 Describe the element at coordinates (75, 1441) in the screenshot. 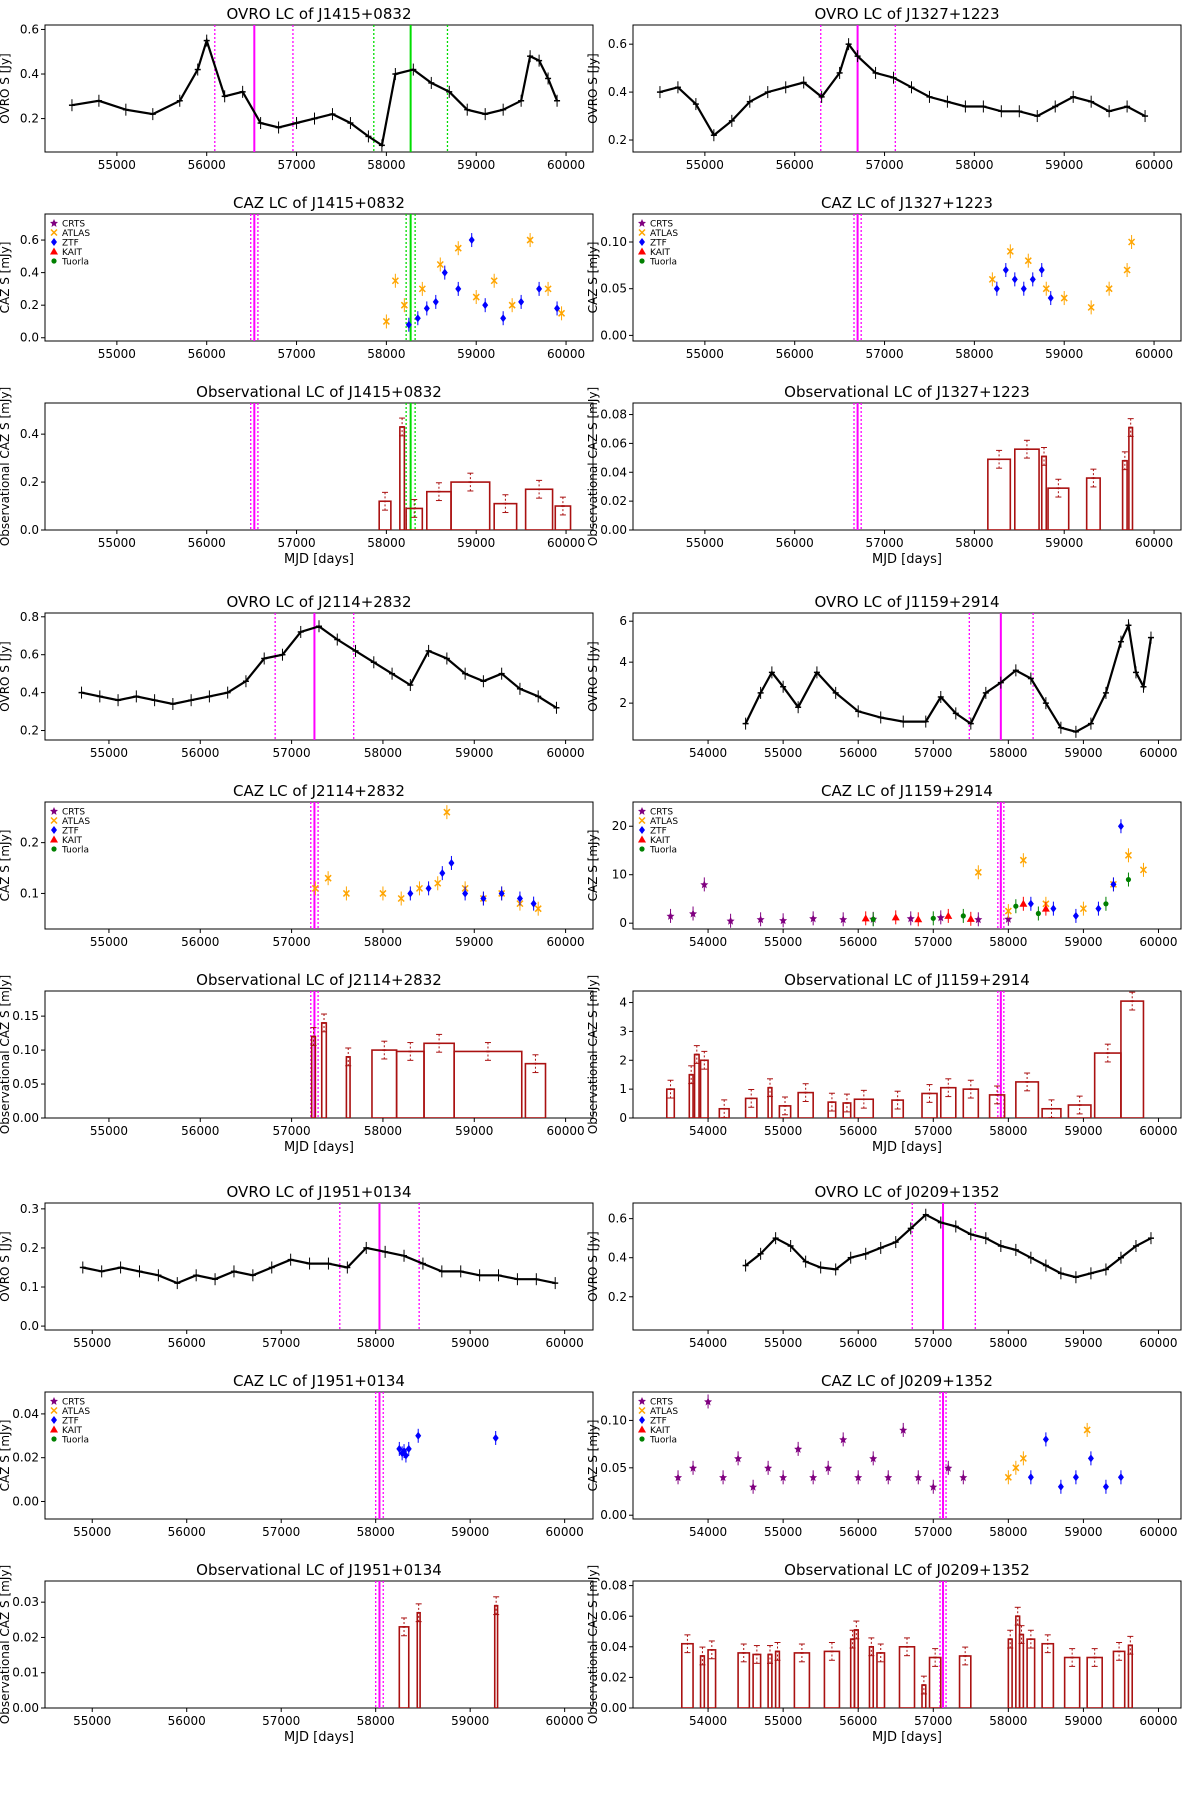

I see `legend-label-tuorla: Tuorla` at that location.